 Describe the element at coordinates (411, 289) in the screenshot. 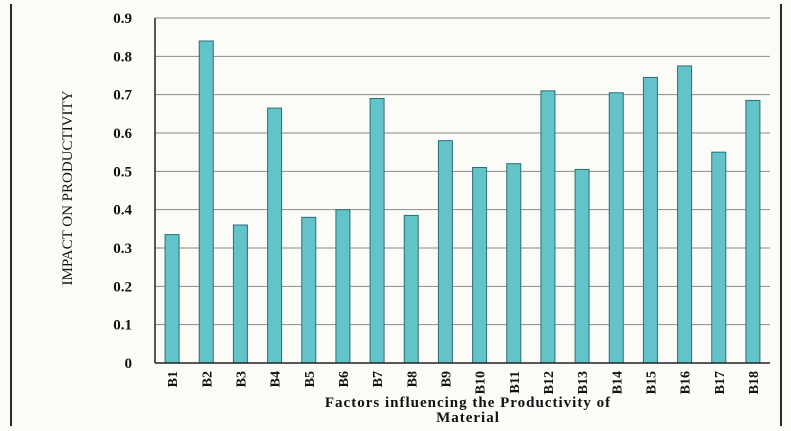

I see `bar-b8` at that location.